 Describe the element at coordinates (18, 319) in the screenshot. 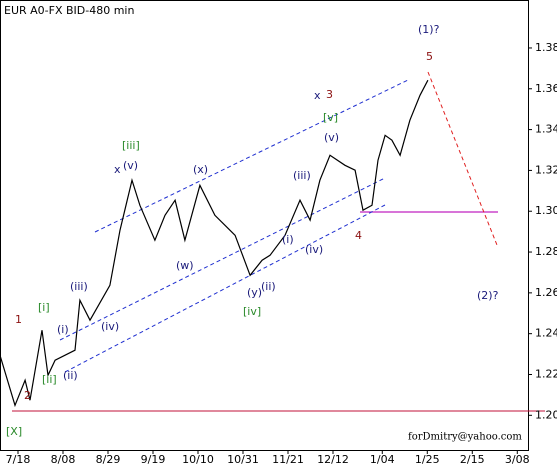

I see `wave-label: 1` at that location.